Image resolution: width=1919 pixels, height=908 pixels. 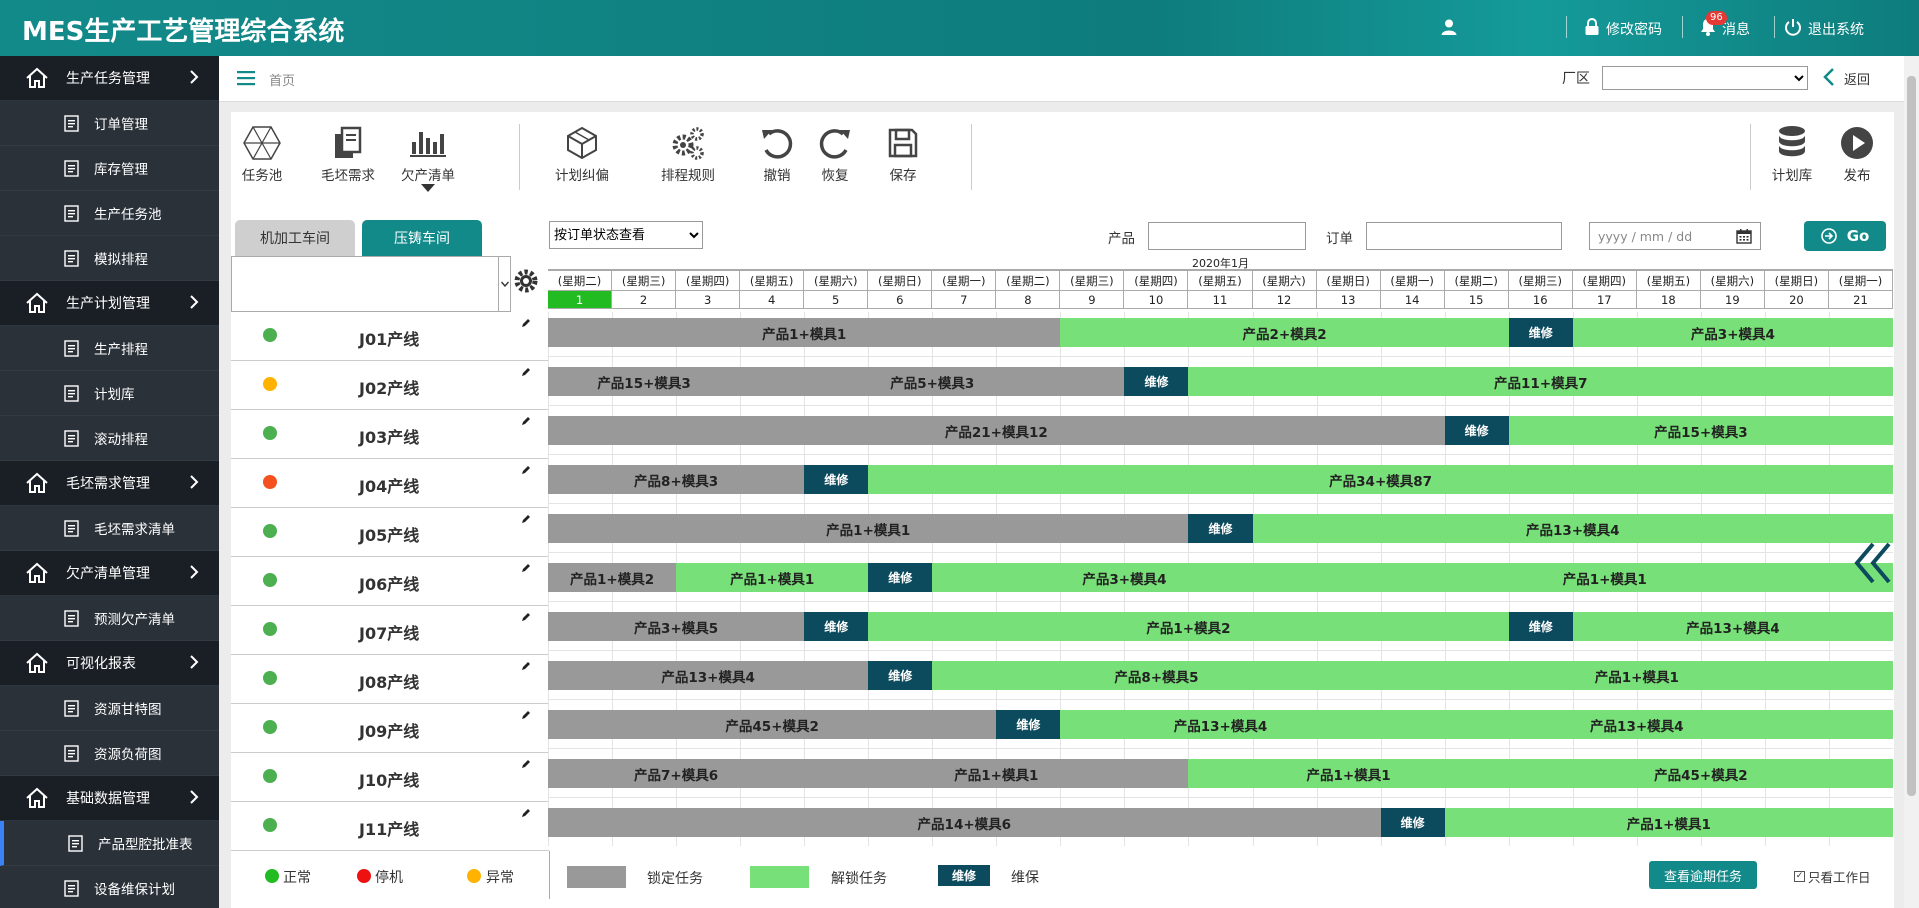 What do you see at coordinates (1873, 566) in the screenshot?
I see `collapse-double-chevron-icon` at bounding box center [1873, 566].